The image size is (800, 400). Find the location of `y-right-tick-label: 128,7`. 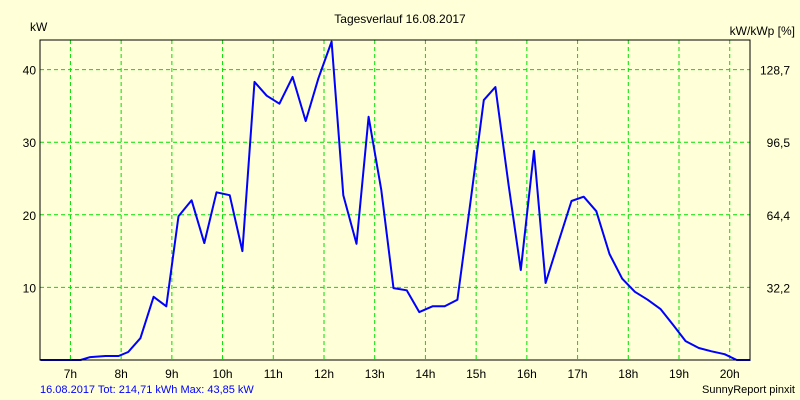

y-right-tick-label: 128,7 is located at coordinates (775, 71).